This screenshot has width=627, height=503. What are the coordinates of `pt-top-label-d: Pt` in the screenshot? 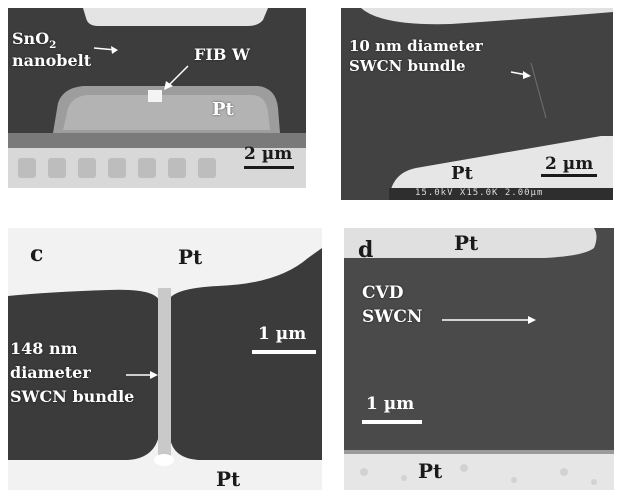 It's located at (466, 243).